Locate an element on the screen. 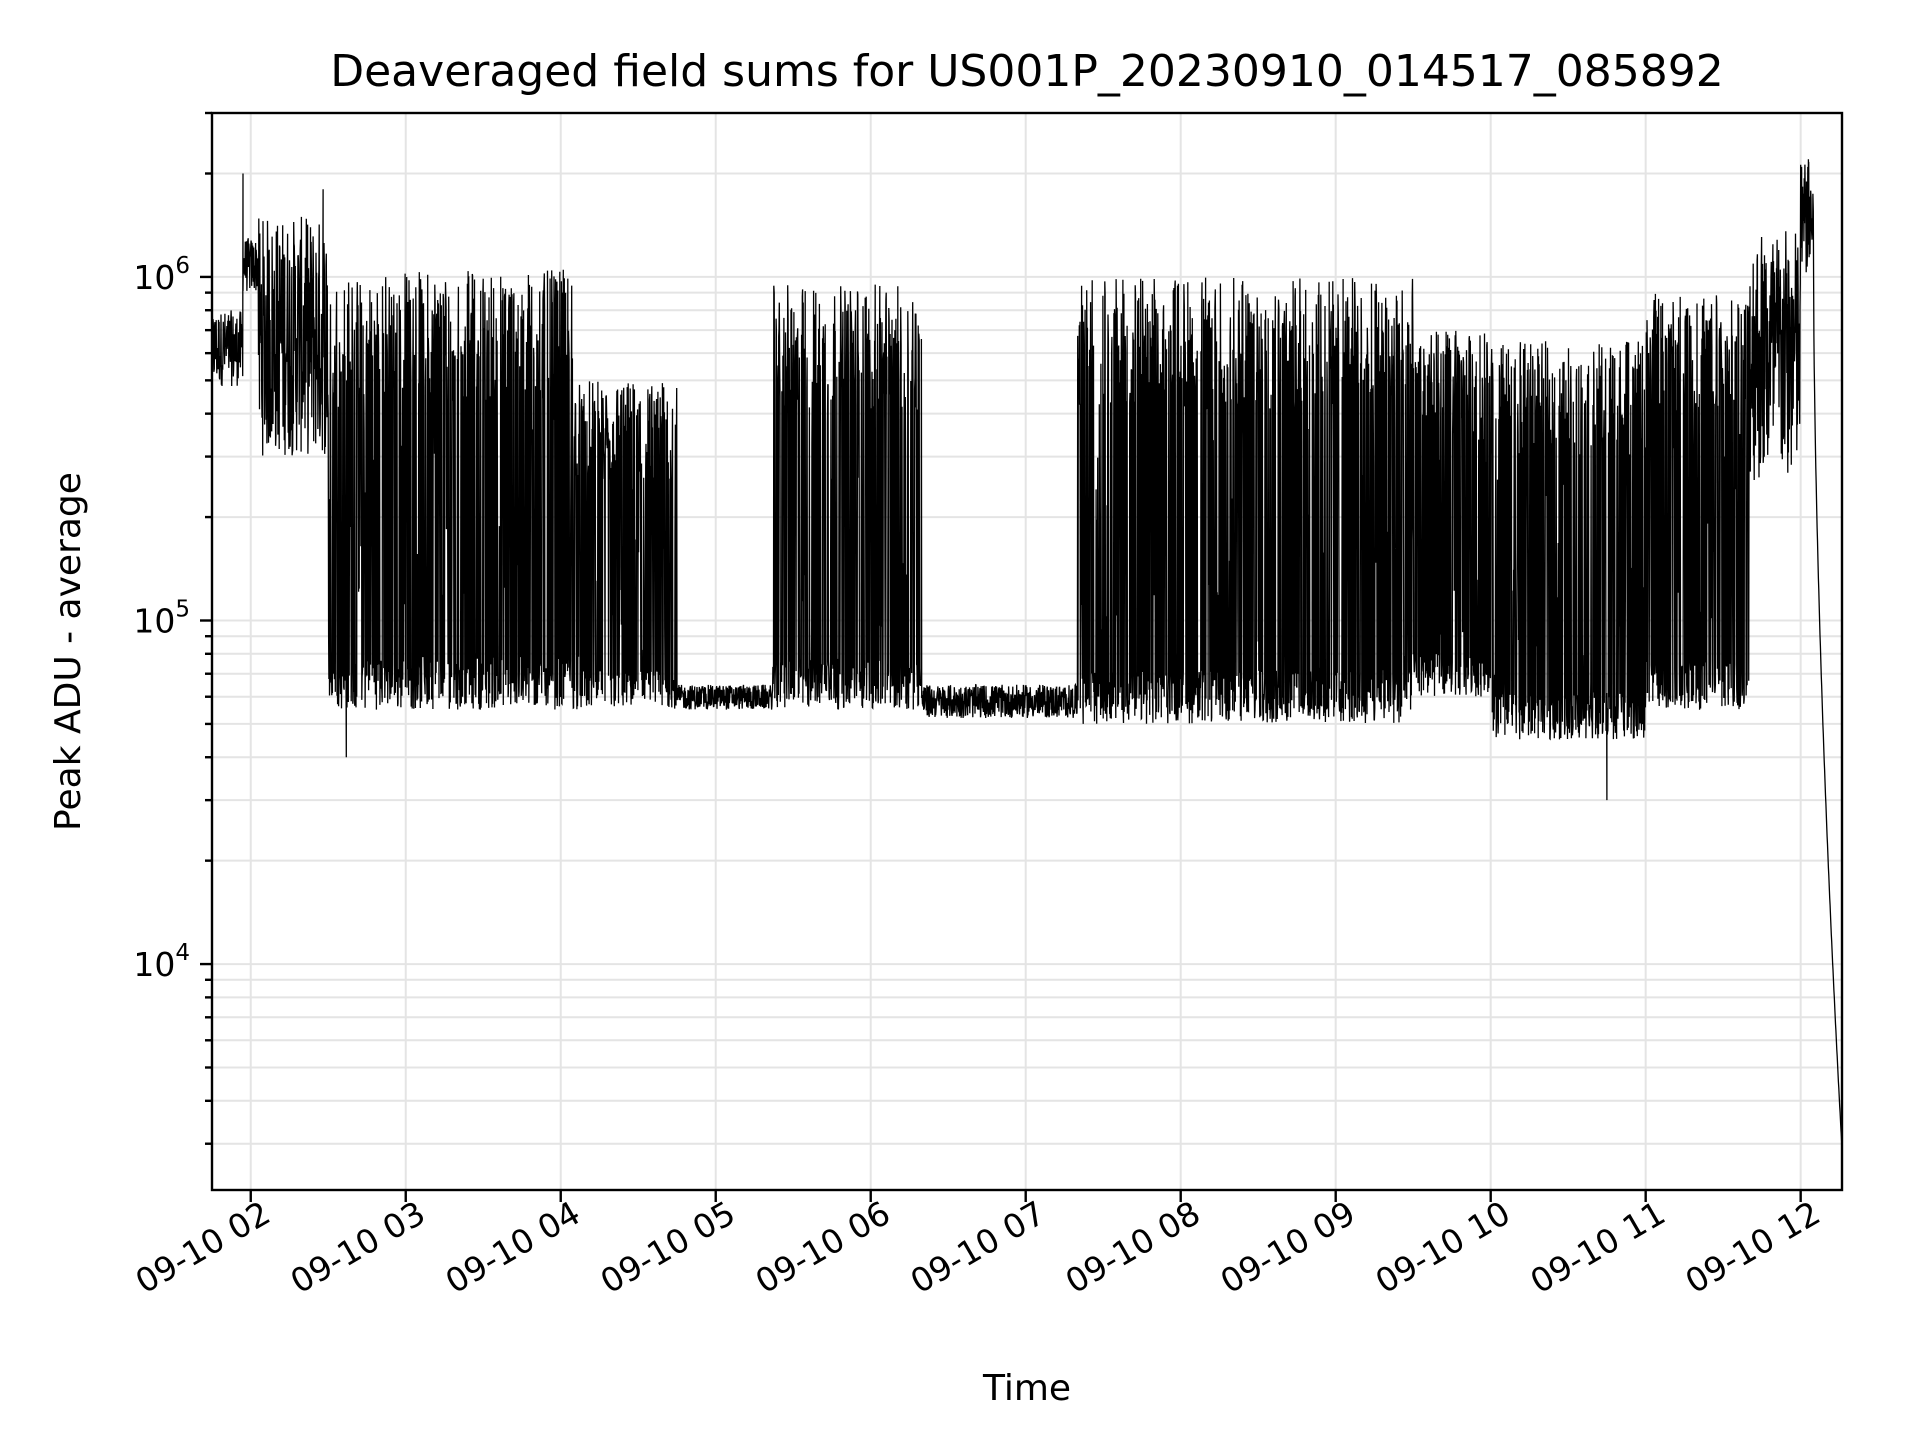 The height and width of the screenshot is (1440, 1920). y-tick-label: 10⁵ is located at coordinates (161, 619).